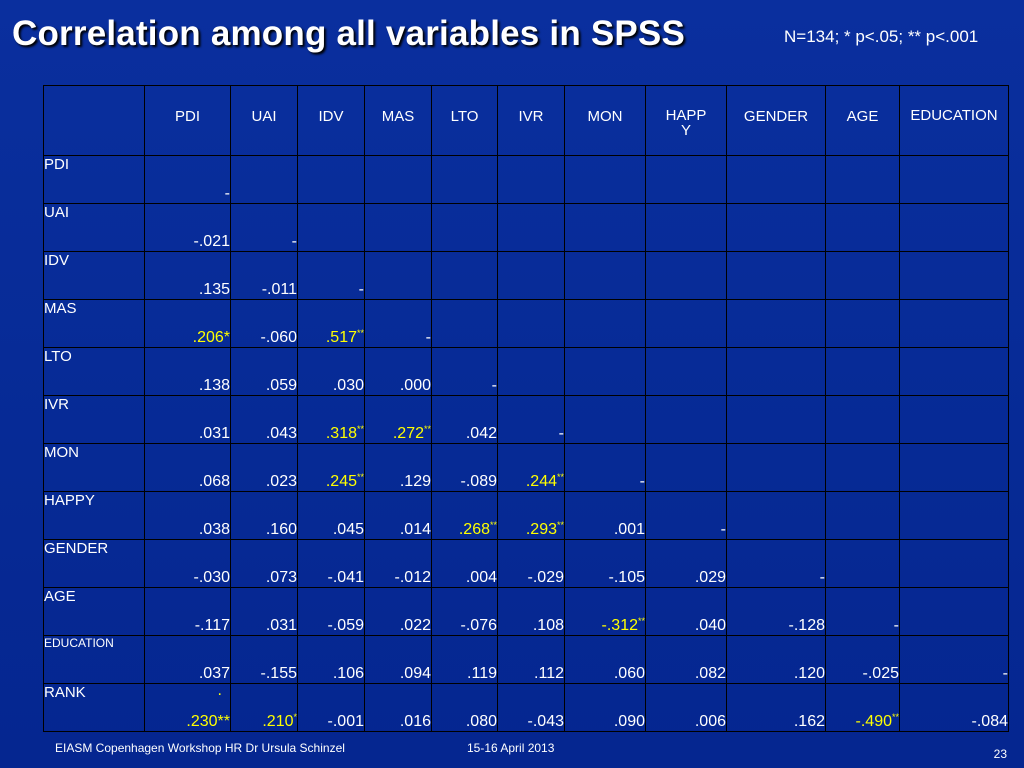 This screenshot has height=768, width=1024. What do you see at coordinates (541, 529) in the screenshot?
I see `cell-value: .293` at bounding box center [541, 529].